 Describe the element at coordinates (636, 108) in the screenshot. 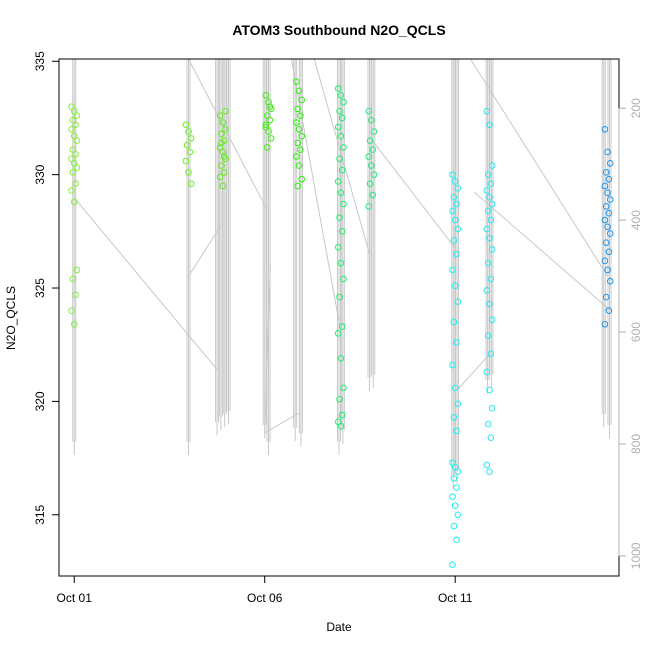

I see `secondary-tick-label: 200` at that location.